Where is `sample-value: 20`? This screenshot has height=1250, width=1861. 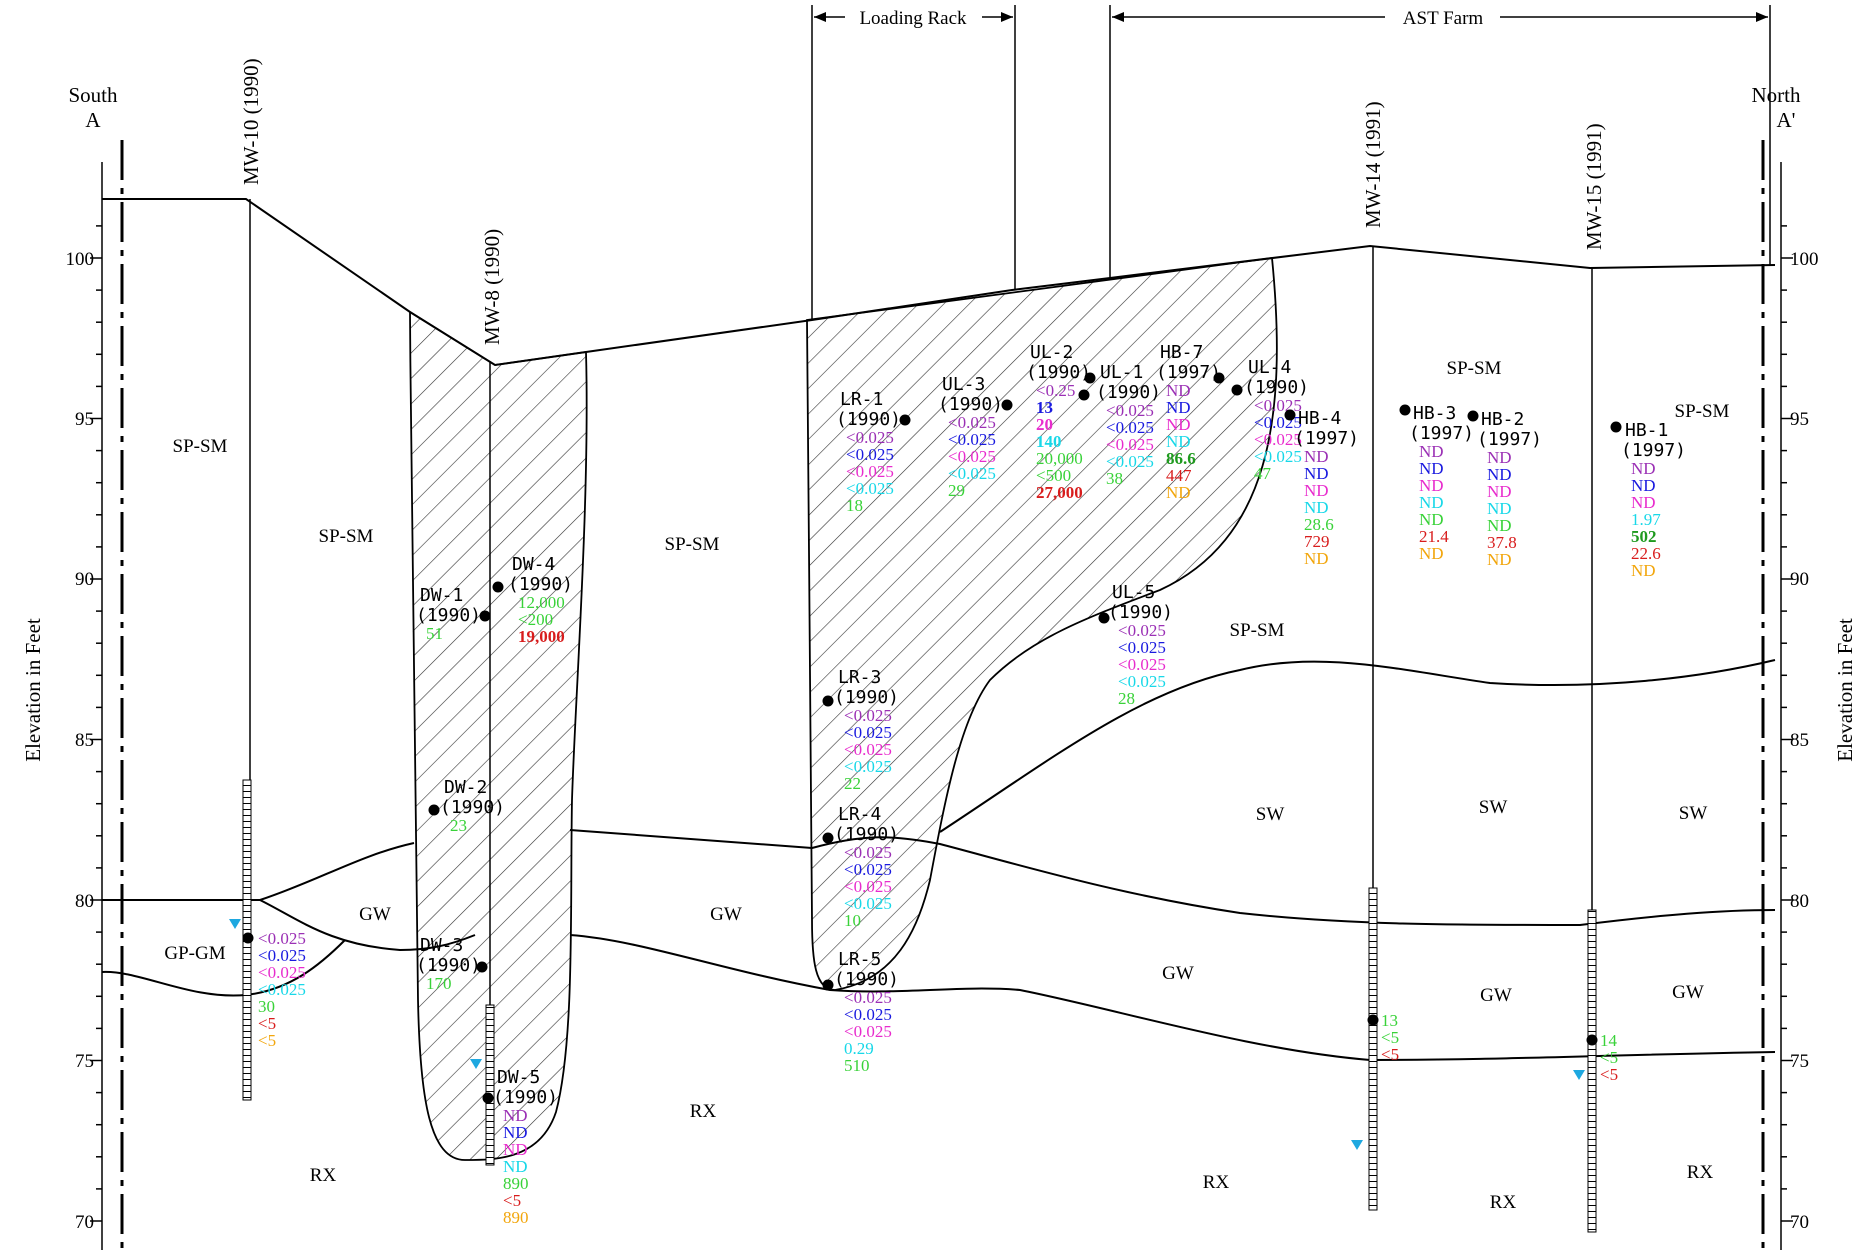
sample-value: 20 is located at coordinates (1044, 424).